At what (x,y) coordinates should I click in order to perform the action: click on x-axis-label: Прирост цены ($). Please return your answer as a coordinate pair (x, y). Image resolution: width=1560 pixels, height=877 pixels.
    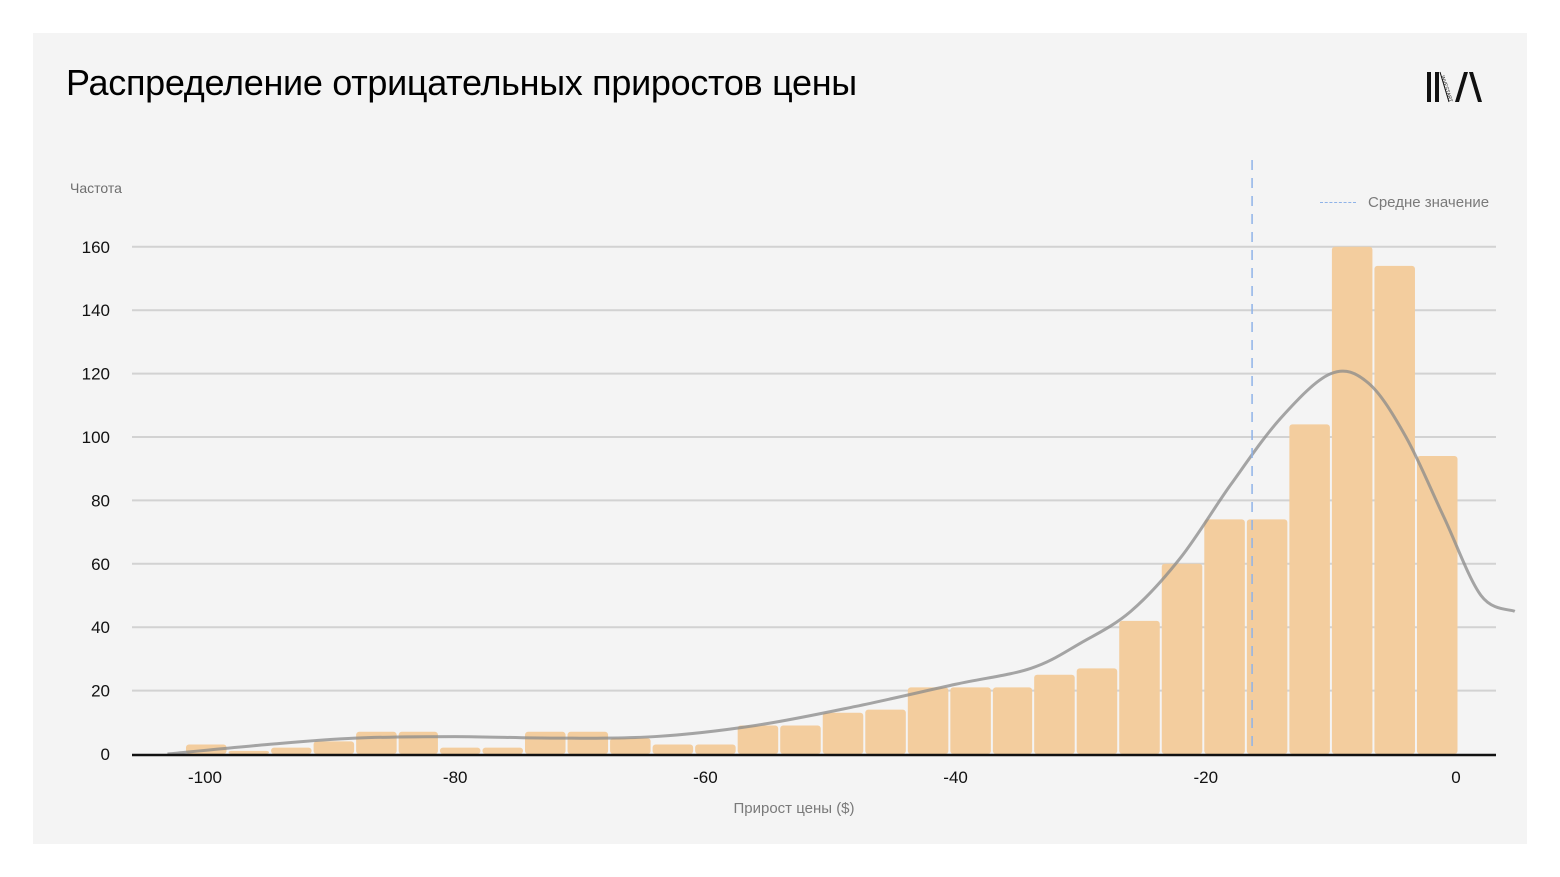
    Looking at the image, I should click on (794, 808).